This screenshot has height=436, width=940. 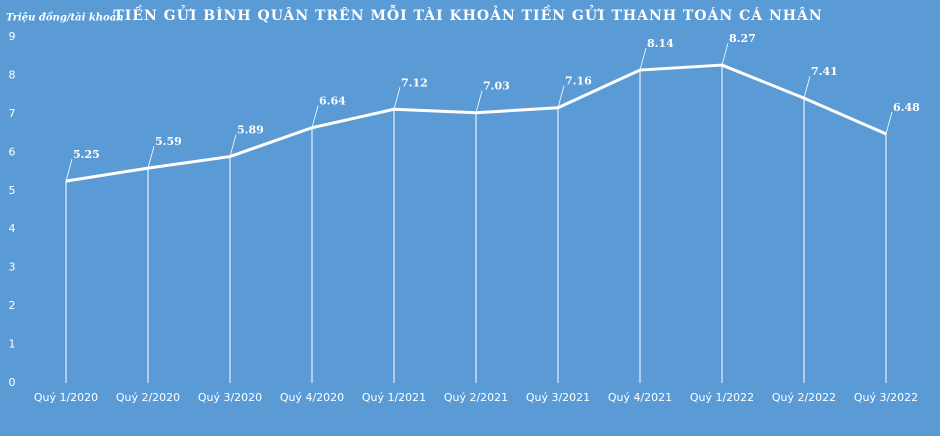 What do you see at coordinates (722, 397) in the screenshot?
I see `x-tick-label: Quý 1/2022` at bounding box center [722, 397].